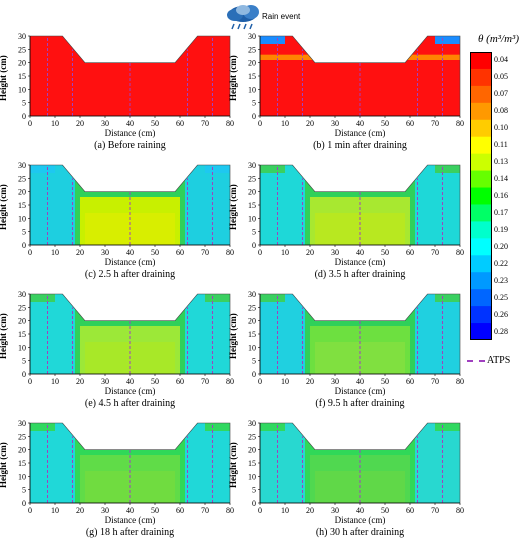 The height and width of the screenshot is (550, 526). Describe the element at coordinates (501, 60) in the screenshot. I see `colorbar-tick-label: 0.04` at that location.